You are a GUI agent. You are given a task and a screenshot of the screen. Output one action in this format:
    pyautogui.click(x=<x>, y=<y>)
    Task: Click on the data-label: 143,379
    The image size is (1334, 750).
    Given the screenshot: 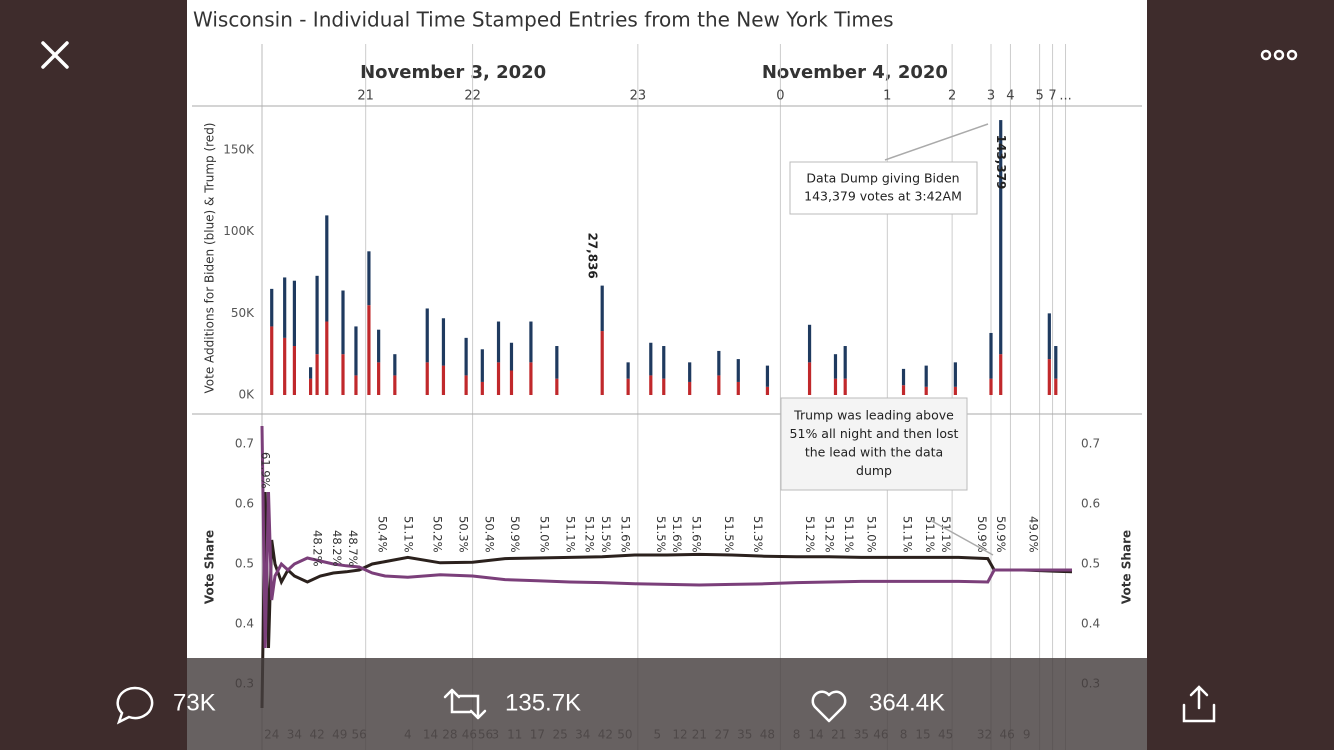 What is the action you would take?
    pyautogui.click(x=1001, y=162)
    